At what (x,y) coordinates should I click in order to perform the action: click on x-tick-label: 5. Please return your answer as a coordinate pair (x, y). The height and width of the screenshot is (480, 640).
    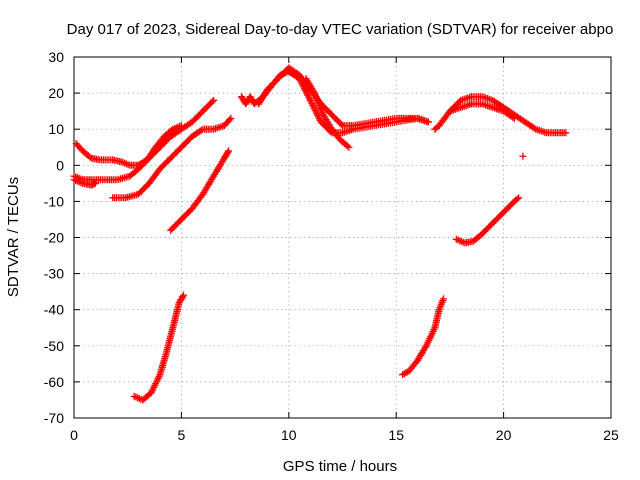
    Looking at the image, I should click on (182, 435).